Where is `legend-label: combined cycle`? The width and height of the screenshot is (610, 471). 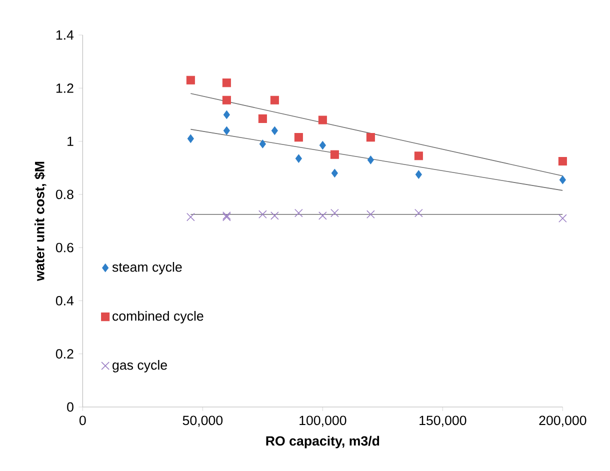
legend-label: combined cycle is located at coordinates (158, 317).